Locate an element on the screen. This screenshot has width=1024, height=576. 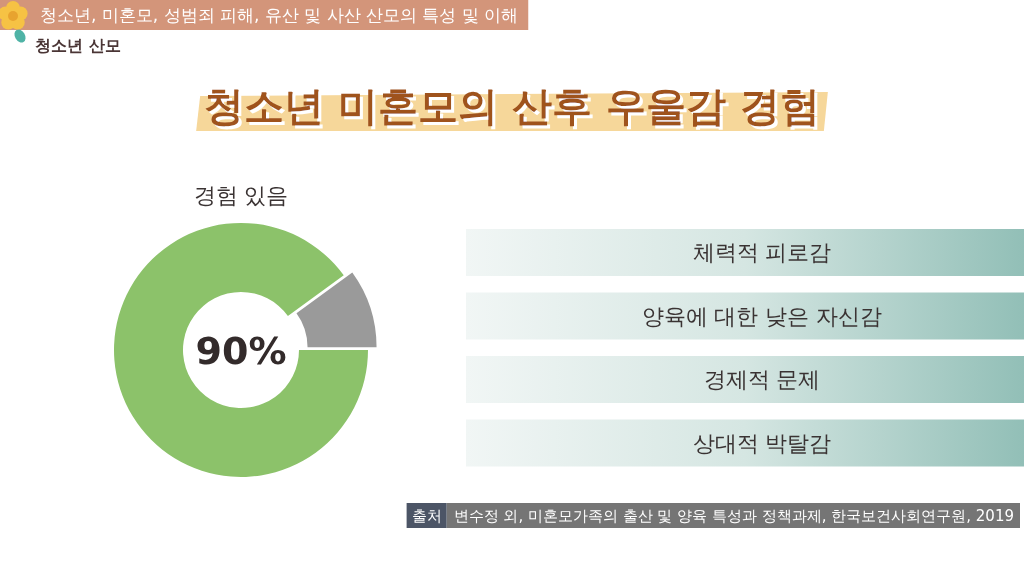
text: 상대적 박탈감 is located at coordinates (762, 443).